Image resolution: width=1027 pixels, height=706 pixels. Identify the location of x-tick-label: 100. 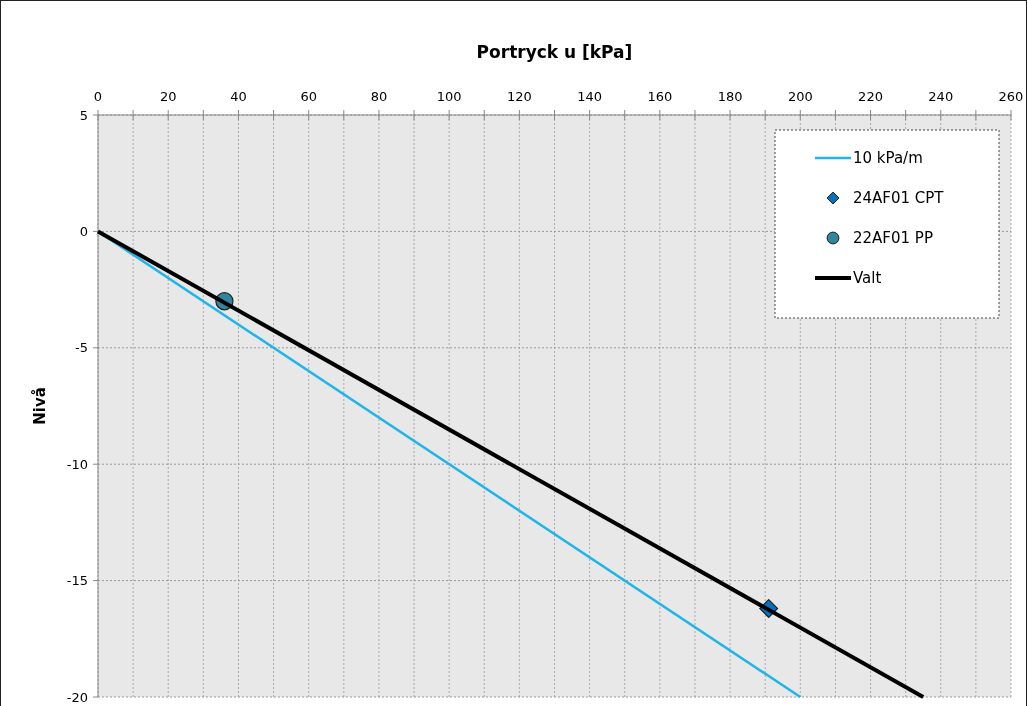
(449, 96).